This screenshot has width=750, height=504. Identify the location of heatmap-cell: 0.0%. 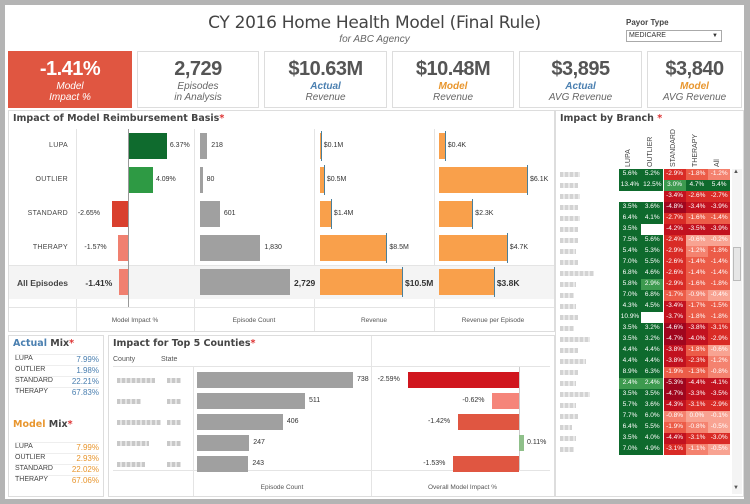
(696, 416).